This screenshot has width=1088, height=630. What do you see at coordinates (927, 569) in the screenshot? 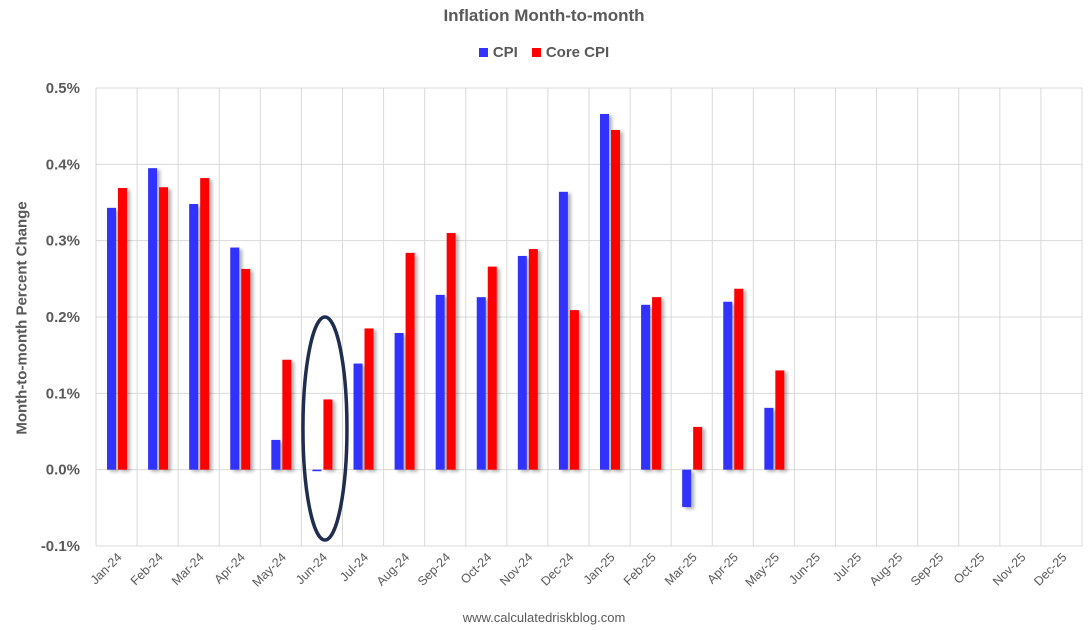
I see `x-tick-label: Sep-25` at bounding box center [927, 569].